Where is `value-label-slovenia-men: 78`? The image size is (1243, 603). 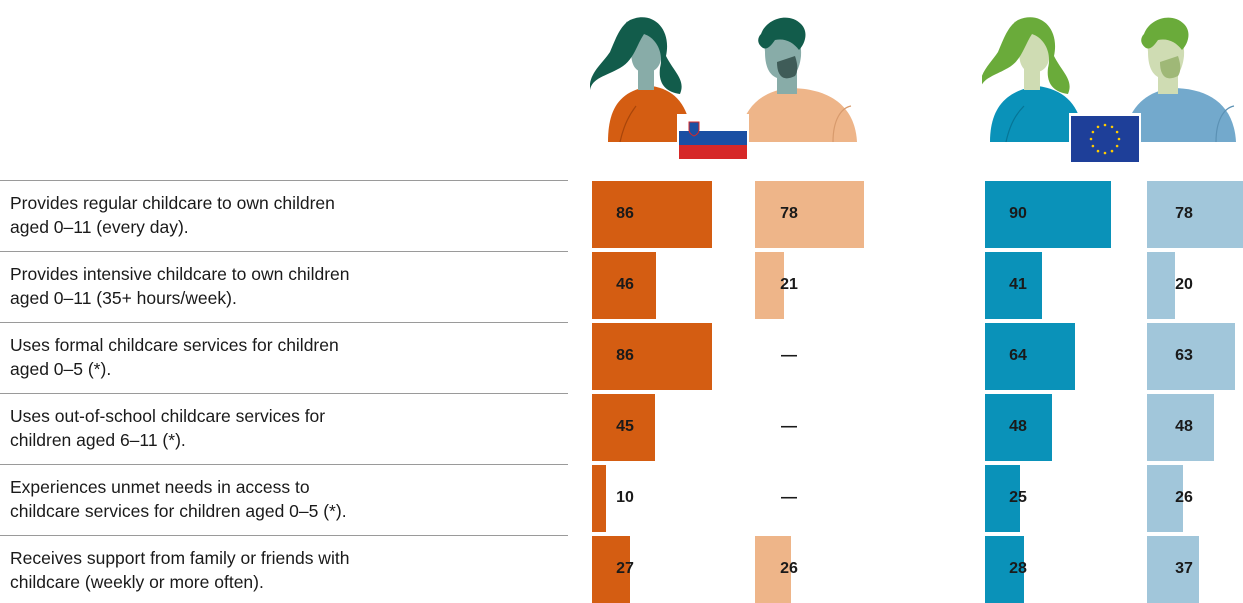 value-label-slovenia-men: 78 is located at coordinates (789, 213).